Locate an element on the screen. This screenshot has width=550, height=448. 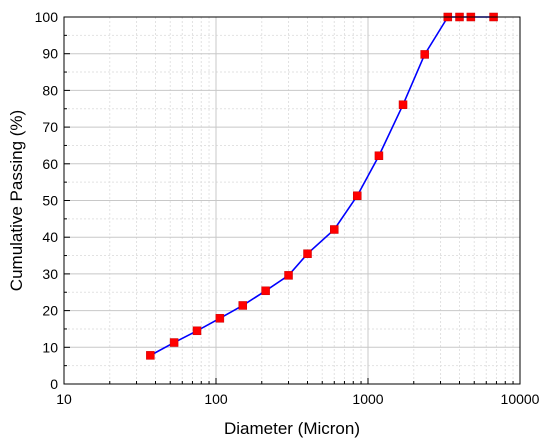
y-tick-label: 100 is located at coordinates (47, 17).